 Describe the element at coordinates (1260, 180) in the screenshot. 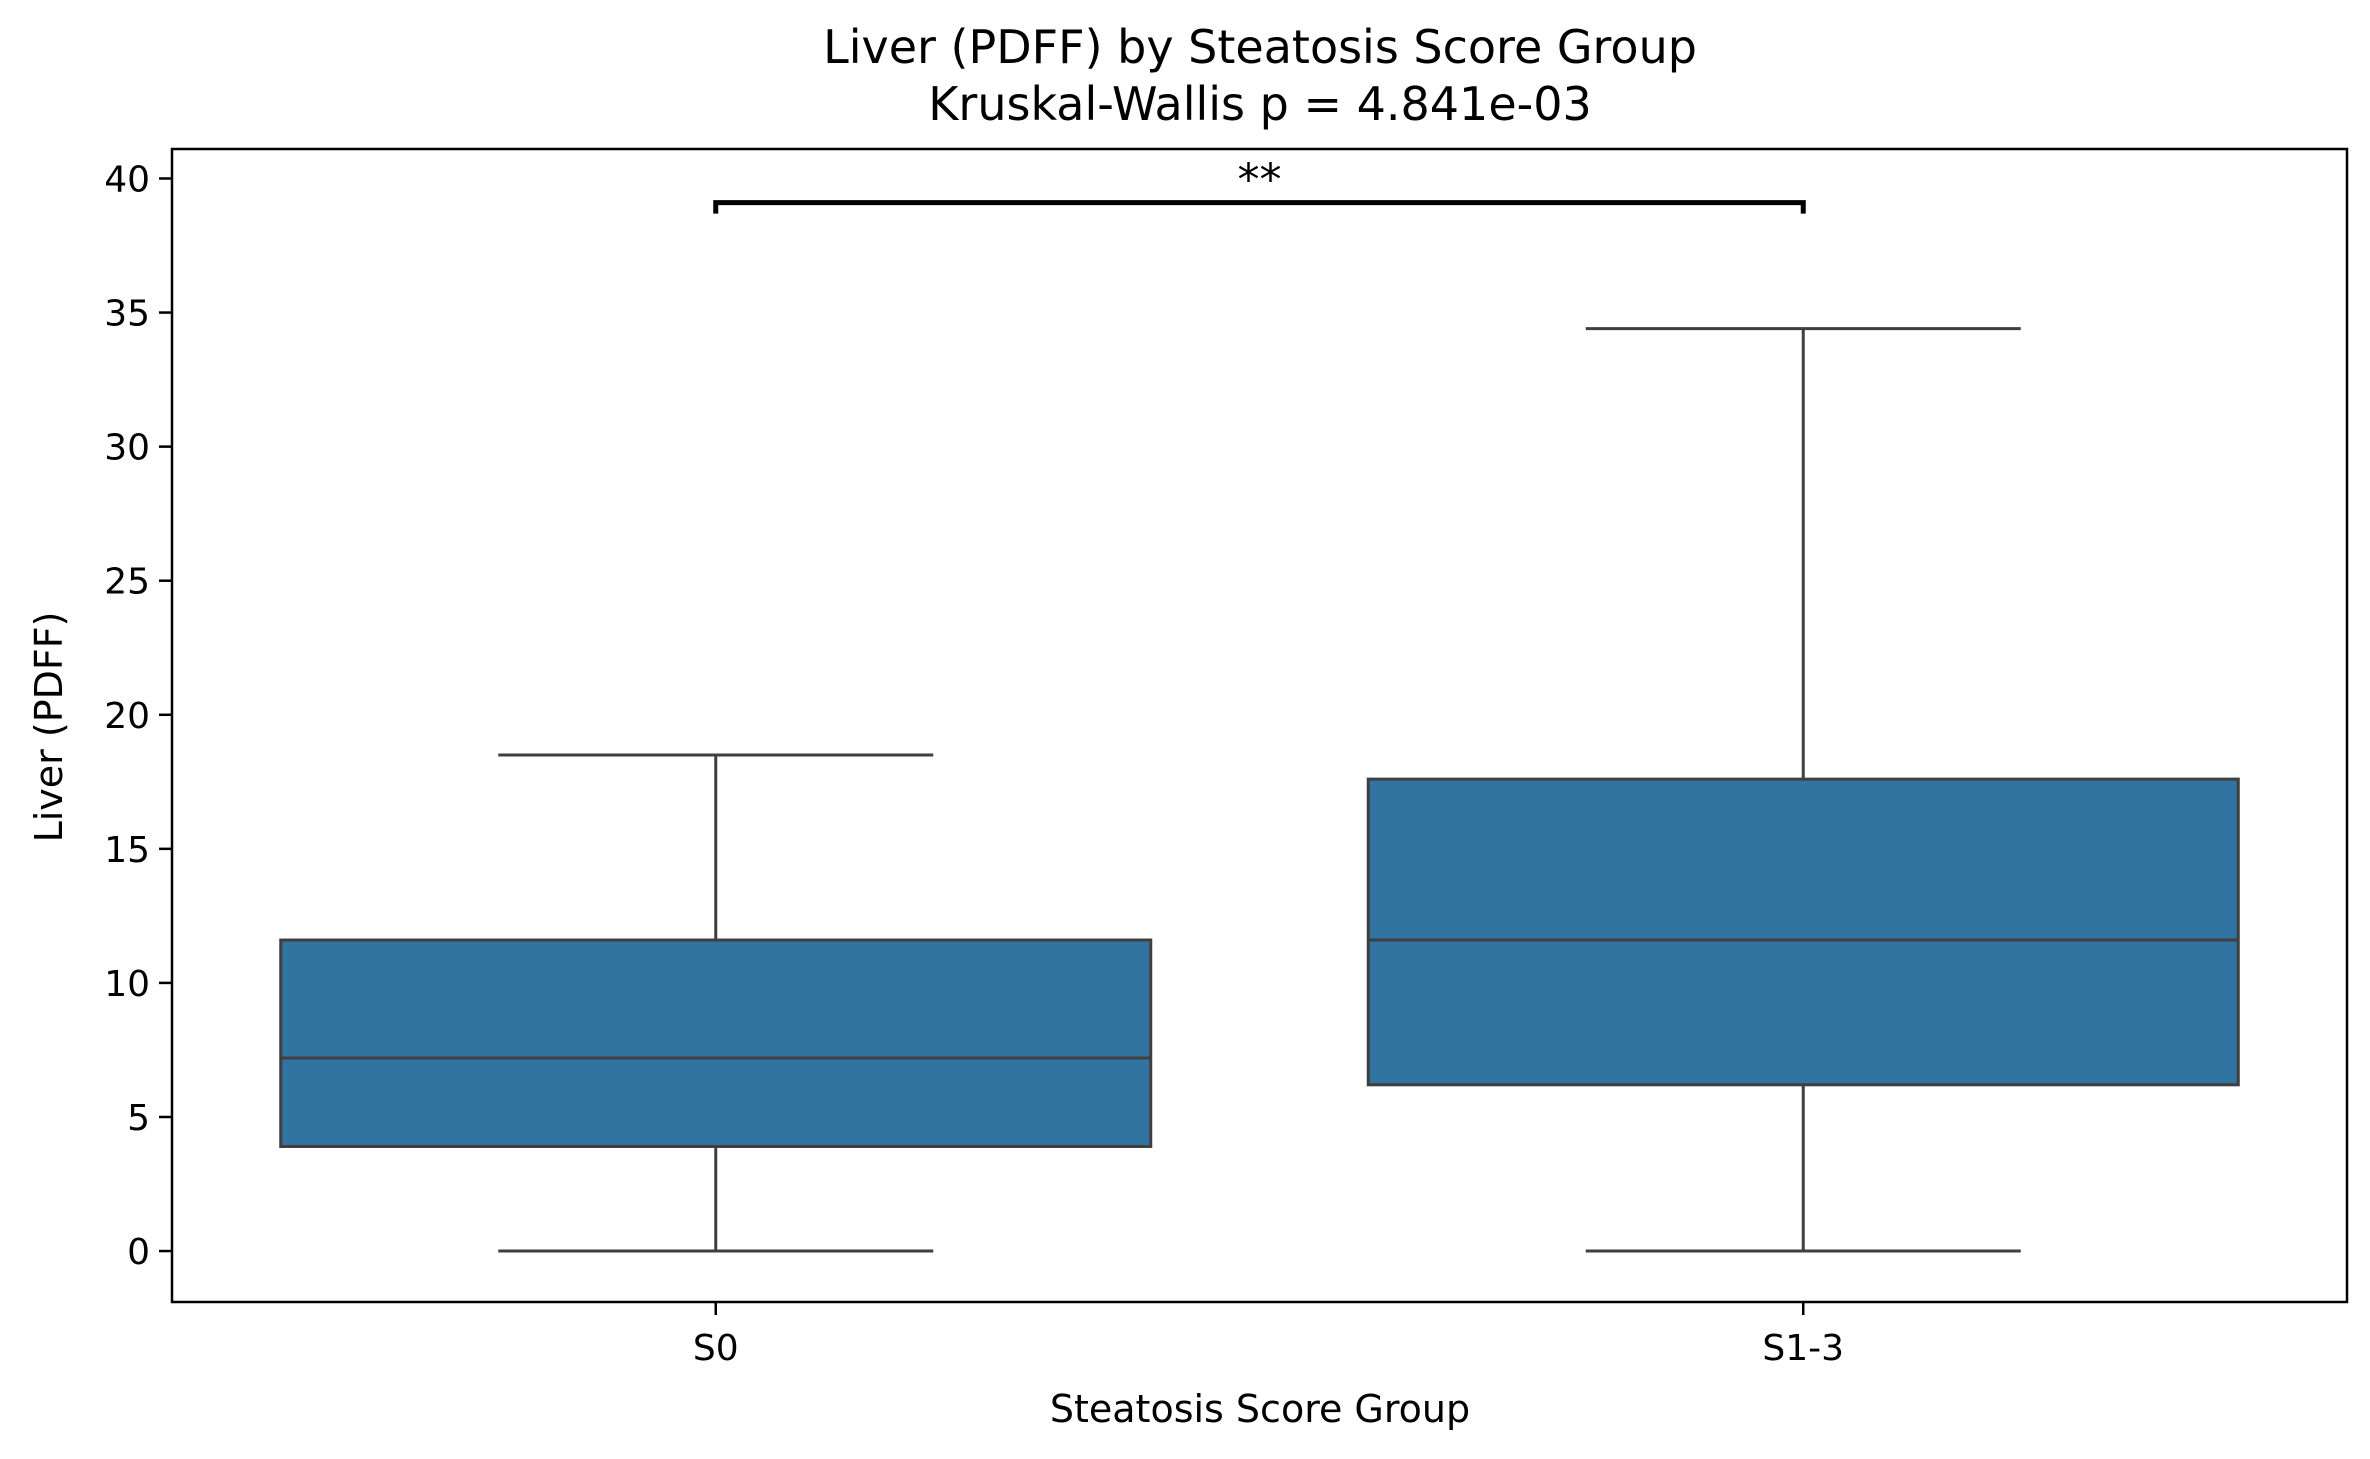

I see `significance-label: **` at that location.